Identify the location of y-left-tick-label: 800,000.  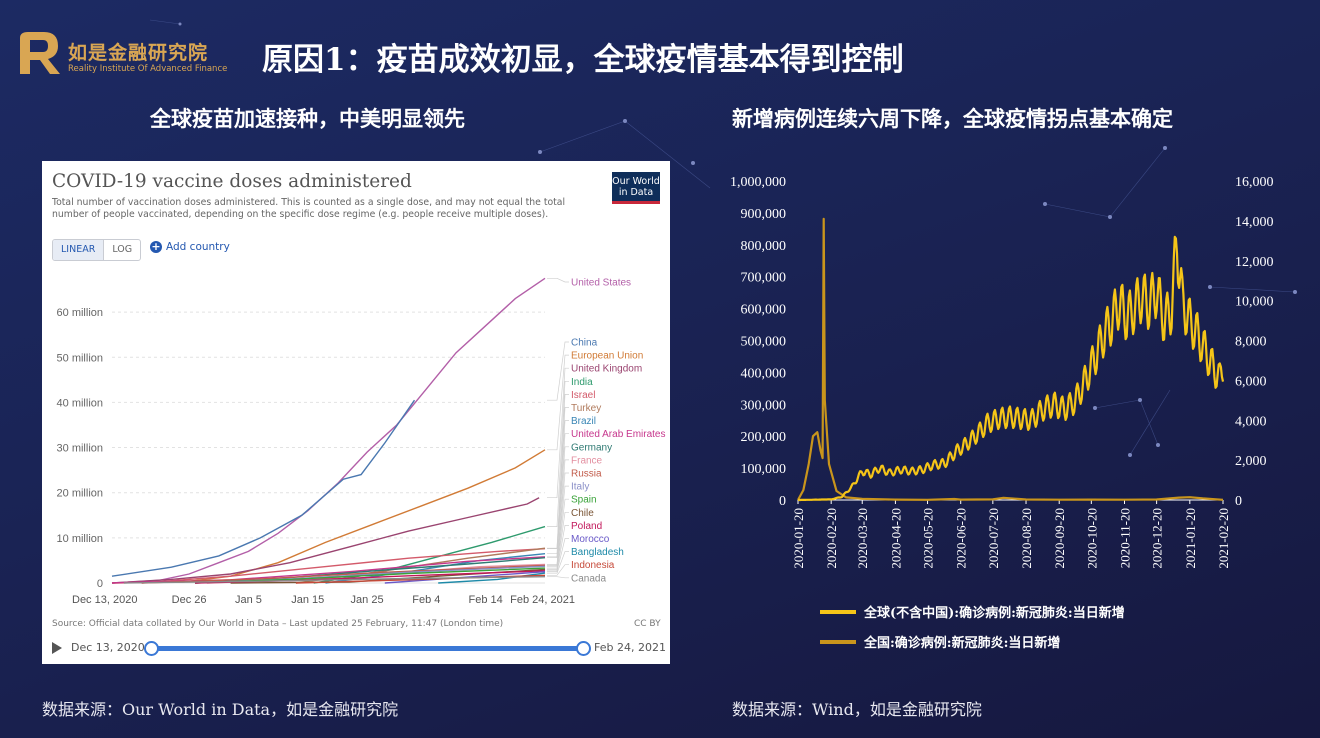
(764, 246).